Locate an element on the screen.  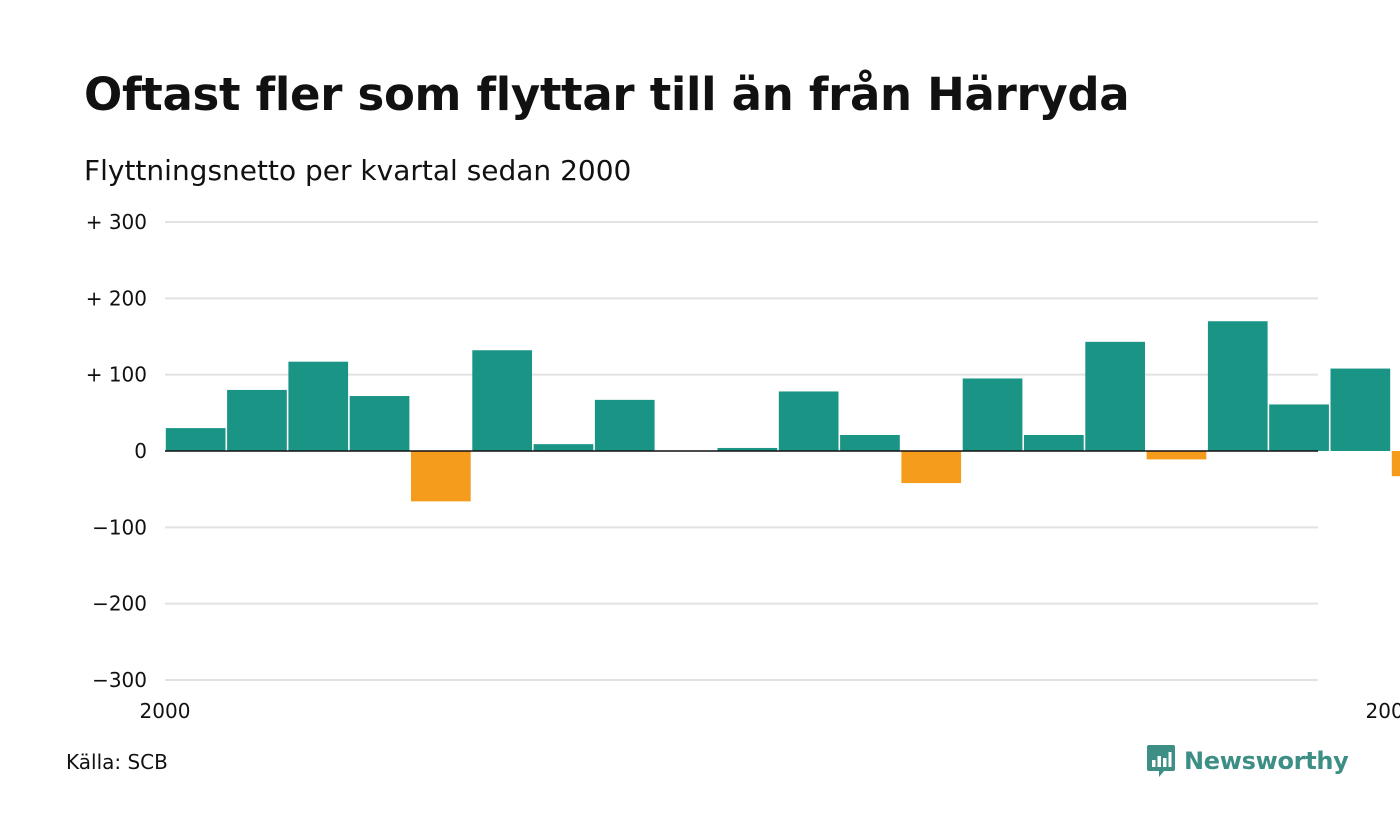
newsworthy-chart-bubble-icon is located at coordinates (1161, 761).